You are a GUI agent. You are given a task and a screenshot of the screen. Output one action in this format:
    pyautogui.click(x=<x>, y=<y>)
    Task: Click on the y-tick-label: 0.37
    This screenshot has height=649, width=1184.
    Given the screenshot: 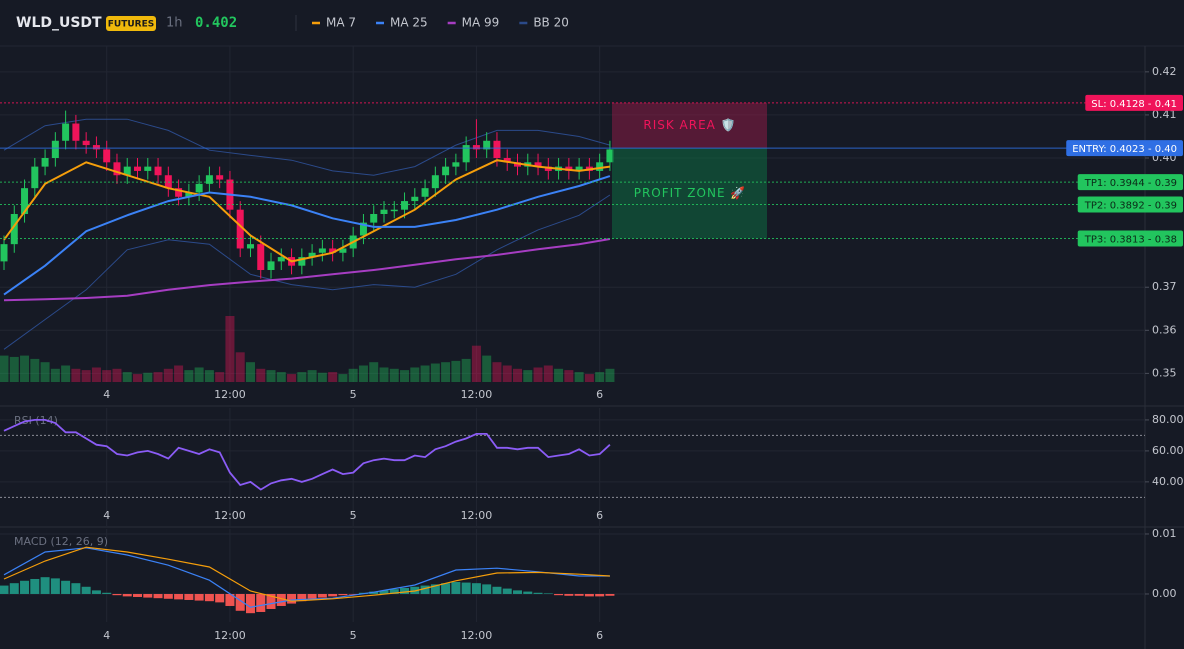 What is the action you would take?
    pyautogui.click(x=1164, y=286)
    